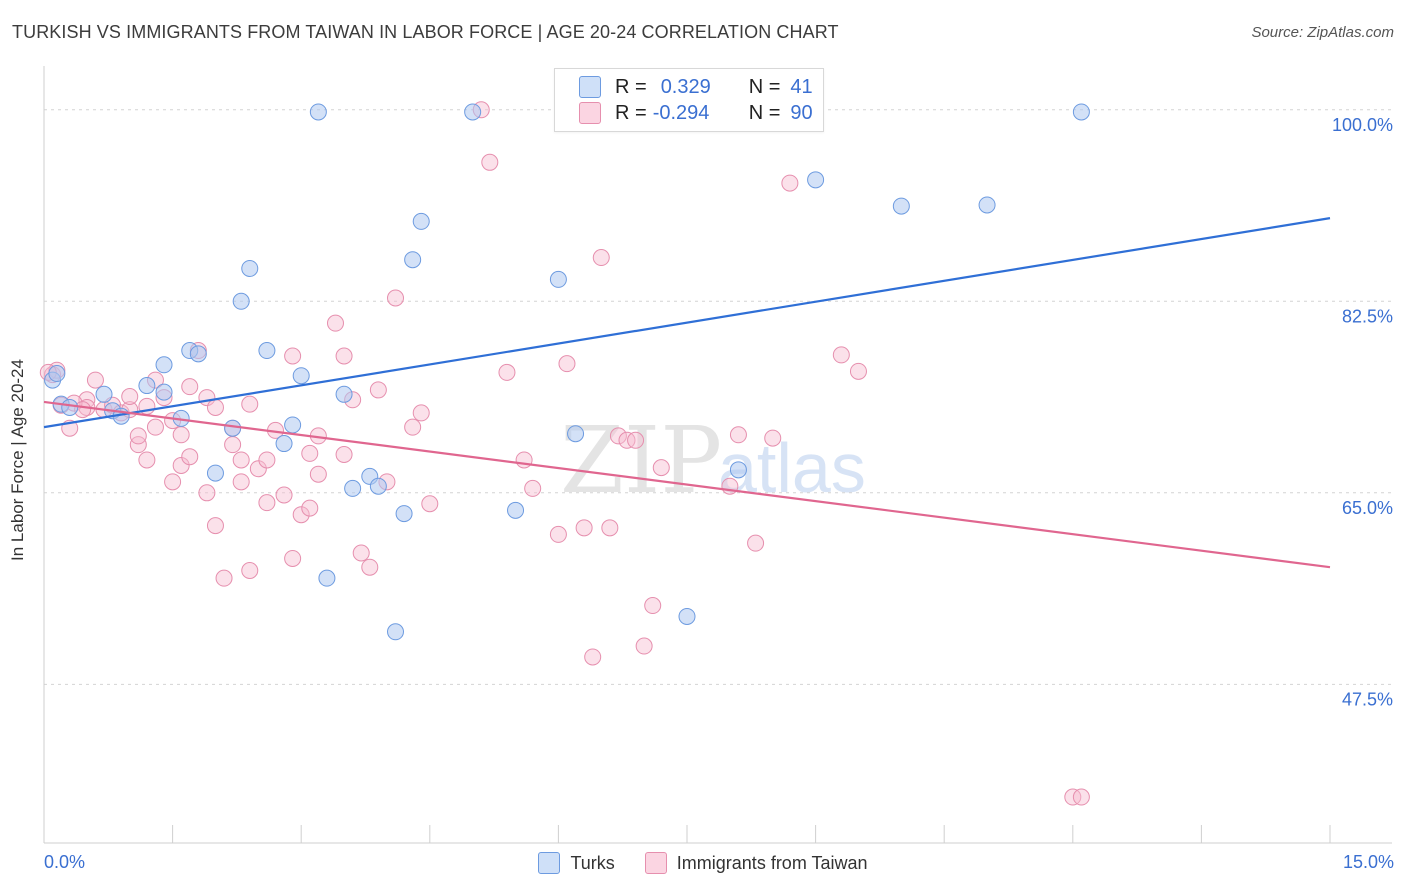 The height and width of the screenshot is (892, 1406). What do you see at coordinates (17, 460) in the screenshot?
I see `y-axis-label: In Labor Force | Age 20-24` at bounding box center [17, 460].